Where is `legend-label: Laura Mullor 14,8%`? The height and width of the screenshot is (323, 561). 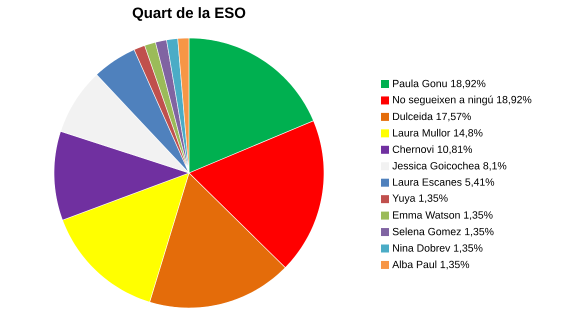
legend-label: Laura Mullor 14,8% is located at coordinates (438, 133).